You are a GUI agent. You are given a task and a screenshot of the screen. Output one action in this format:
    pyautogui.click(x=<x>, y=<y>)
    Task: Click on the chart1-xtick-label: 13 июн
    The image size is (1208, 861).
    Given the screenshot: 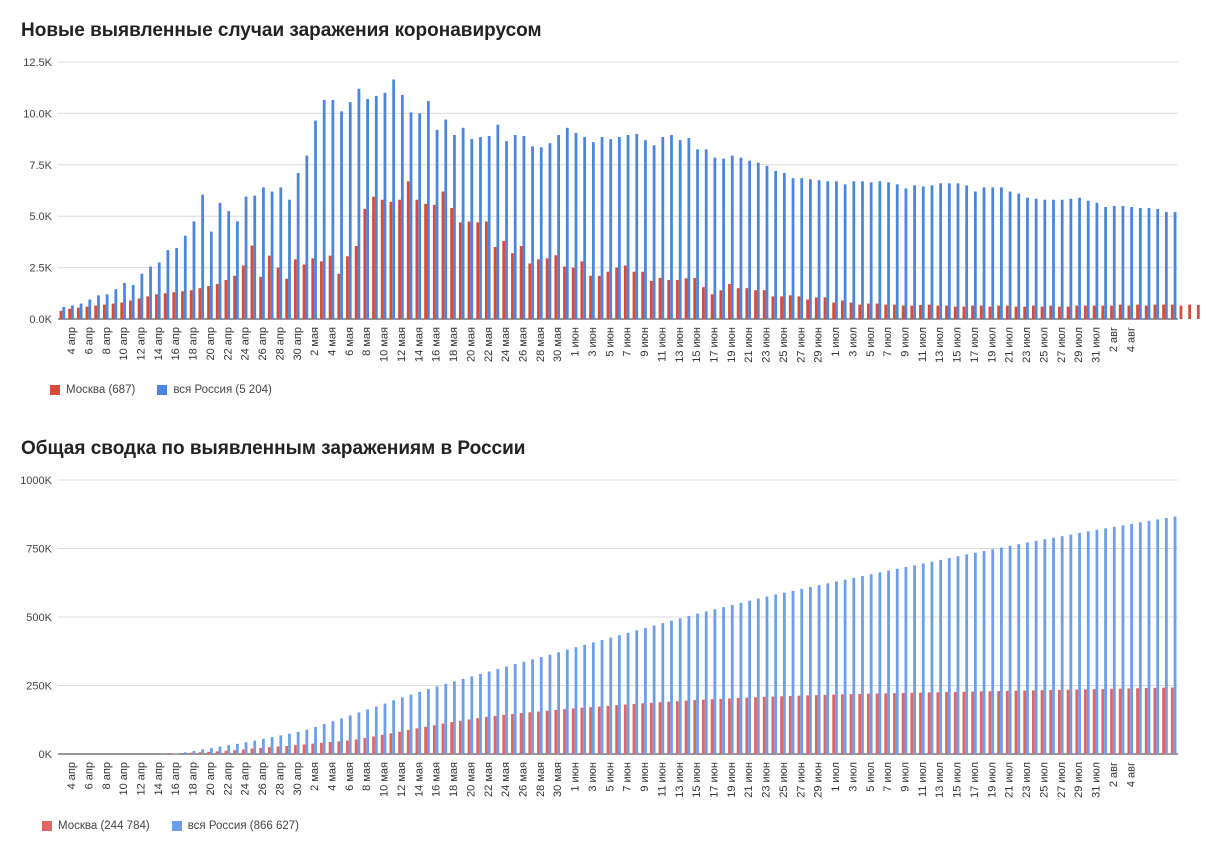 What is the action you would take?
    pyautogui.click(x=680, y=345)
    